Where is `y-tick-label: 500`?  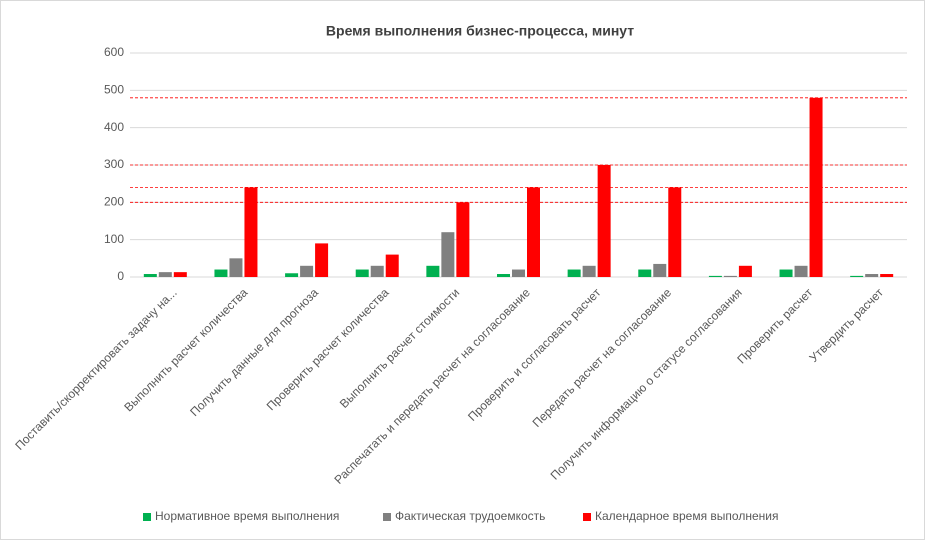
y-tick-label: 500 is located at coordinates (114, 90).